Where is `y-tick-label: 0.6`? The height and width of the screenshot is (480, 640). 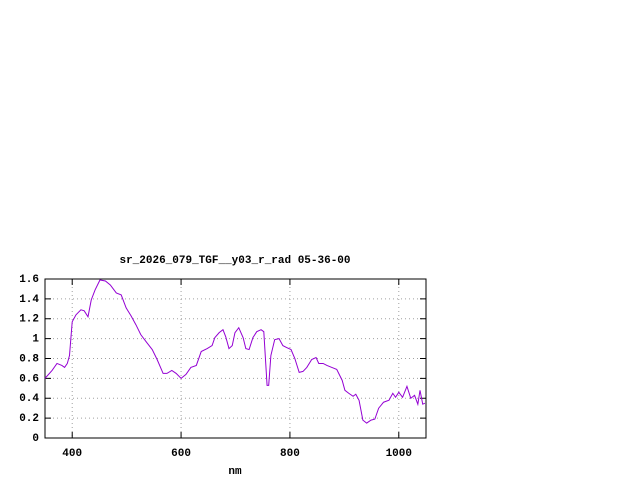
y-tick-label: 0.6 is located at coordinates (29, 379).